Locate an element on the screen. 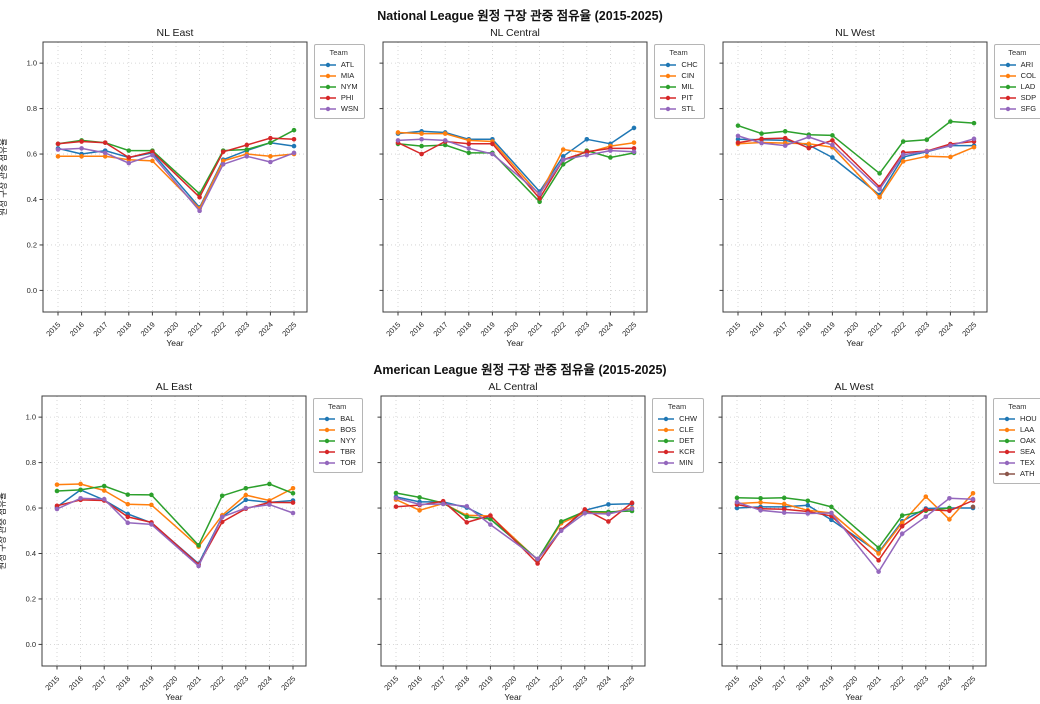  y-tick-label: 0.0 is located at coordinates (31, 644).